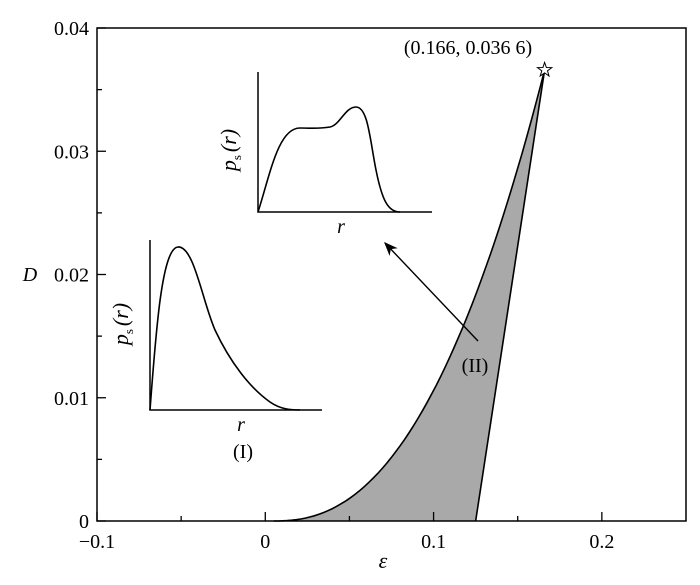 The width and height of the screenshot is (700, 585). Describe the element at coordinates (241, 425) in the screenshot. I see `inset-I-xlabel: r` at that location.